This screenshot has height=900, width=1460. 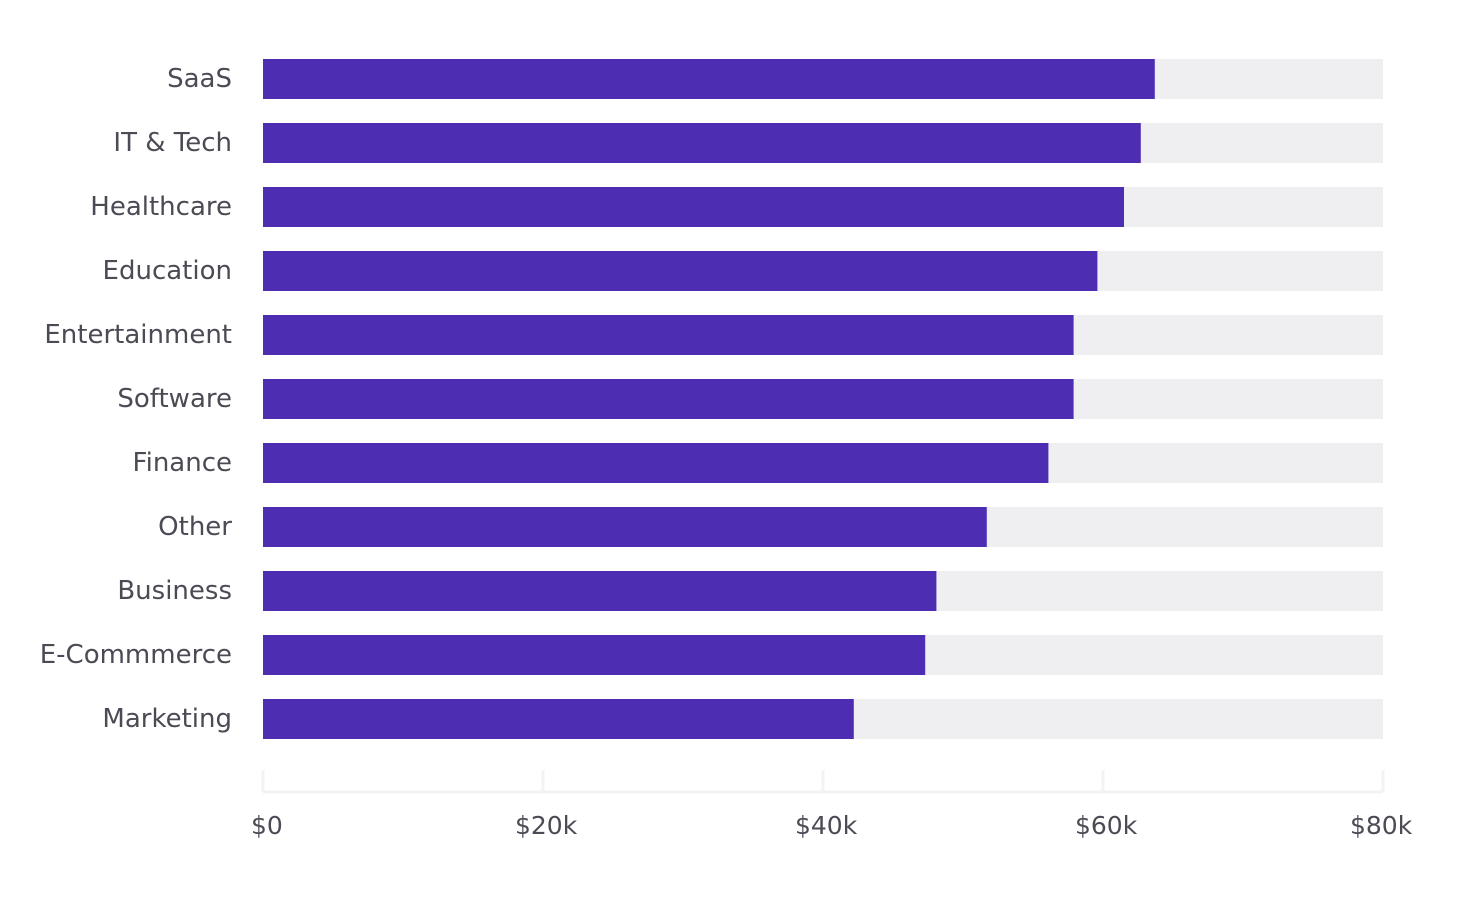 I want to click on category-label: Business, so click(x=174, y=591).